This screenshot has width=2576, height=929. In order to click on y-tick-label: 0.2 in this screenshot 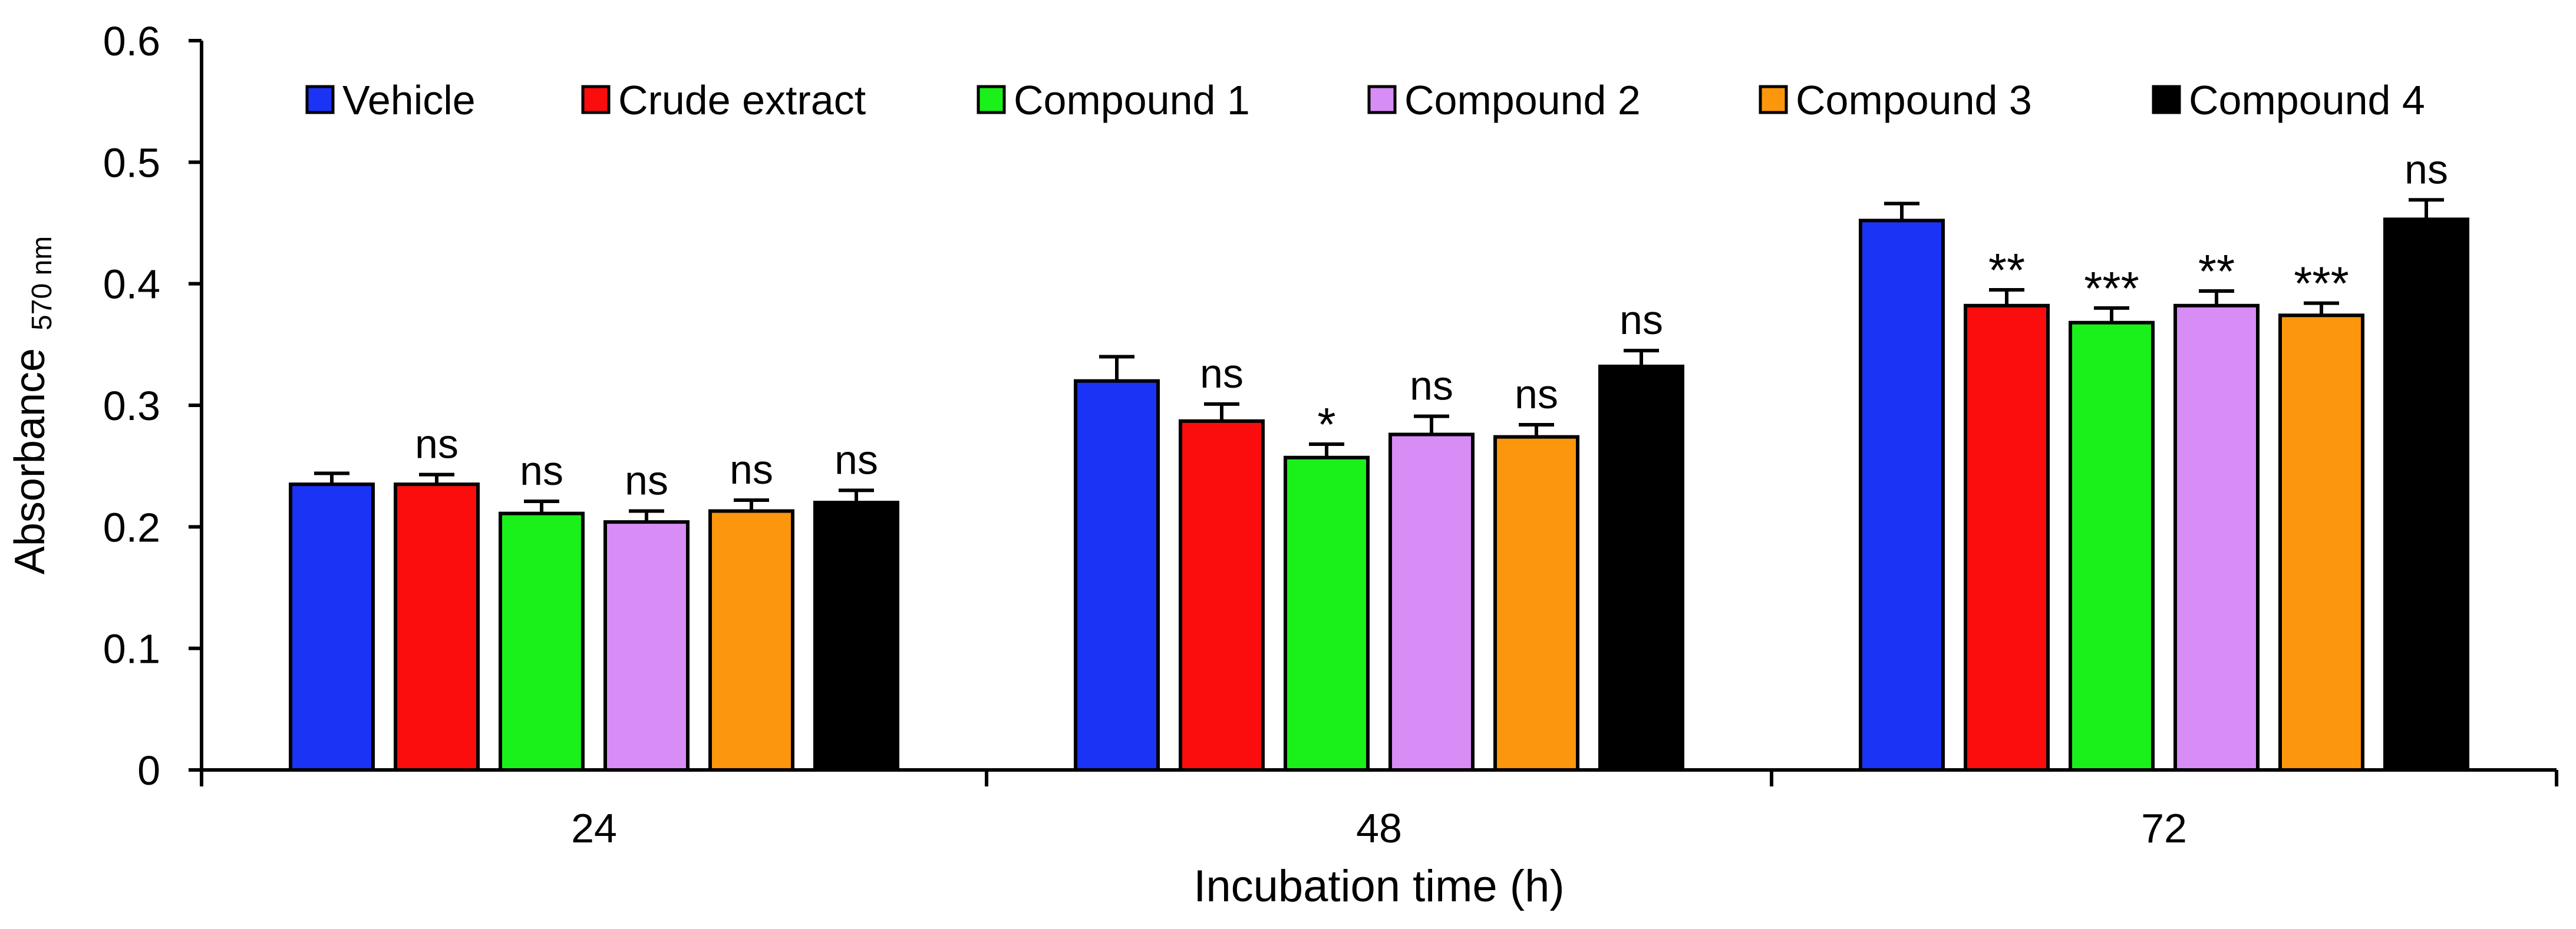, I will do `click(132, 527)`.